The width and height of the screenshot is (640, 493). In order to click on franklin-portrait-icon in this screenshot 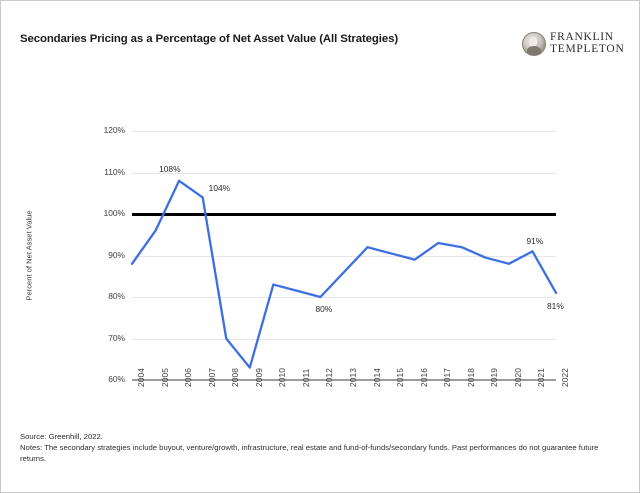, I will do `click(534, 44)`.